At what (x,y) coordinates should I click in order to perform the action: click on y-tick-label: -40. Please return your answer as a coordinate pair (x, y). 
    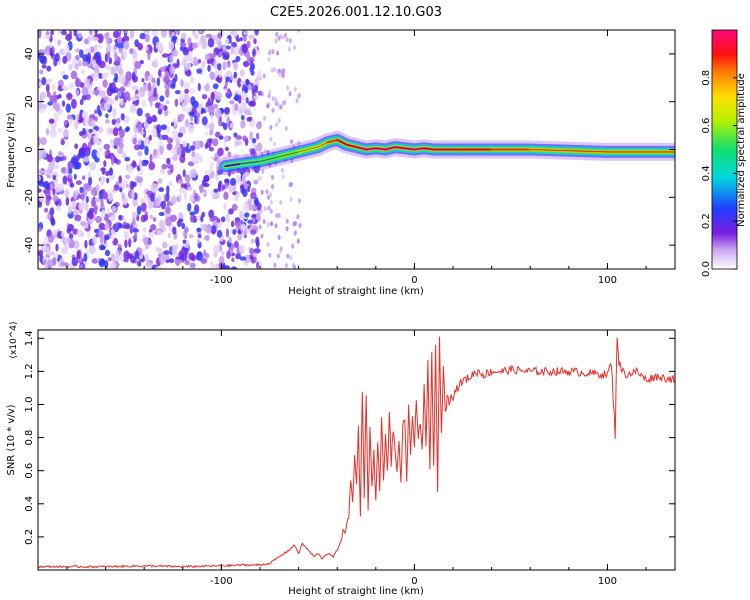
    Looking at the image, I should click on (29, 245).